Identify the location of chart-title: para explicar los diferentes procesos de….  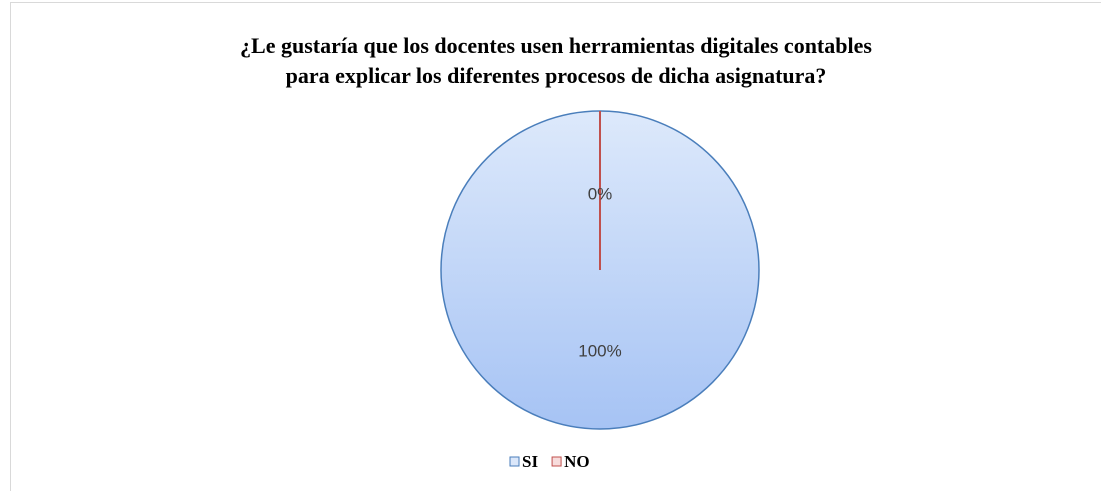
(556, 75).